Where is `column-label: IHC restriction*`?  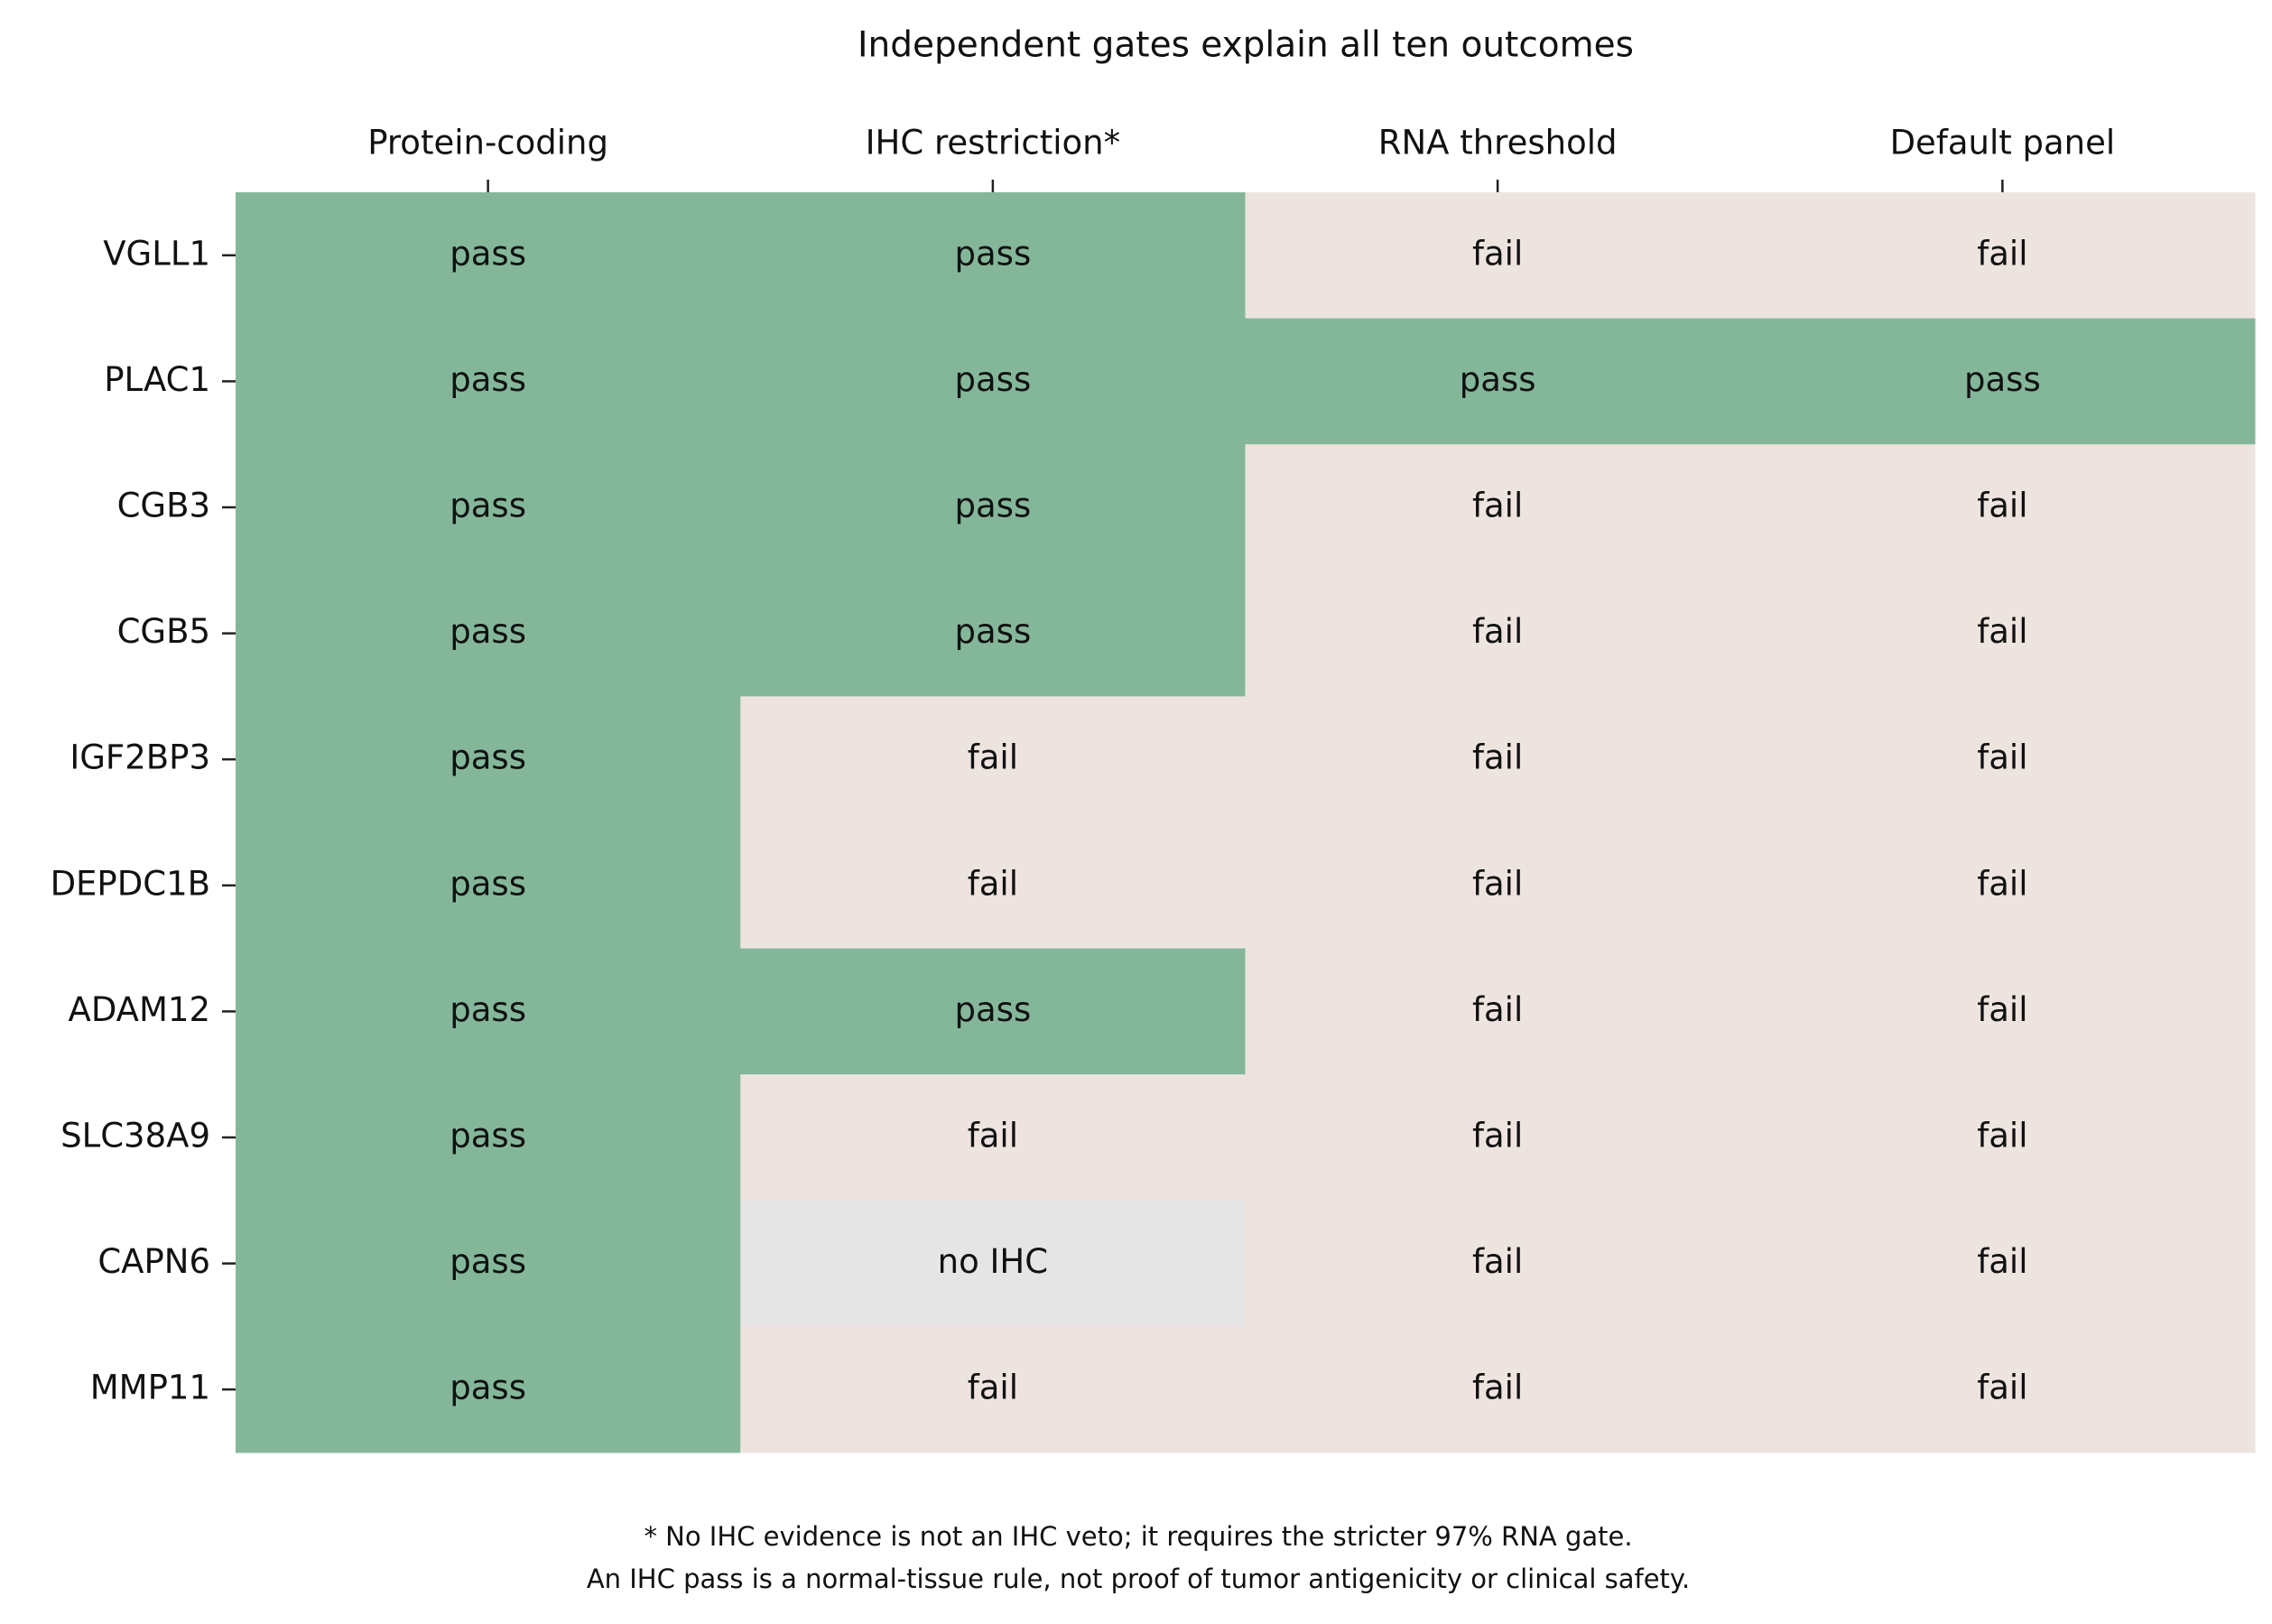 column-label: IHC restriction* is located at coordinates (993, 143).